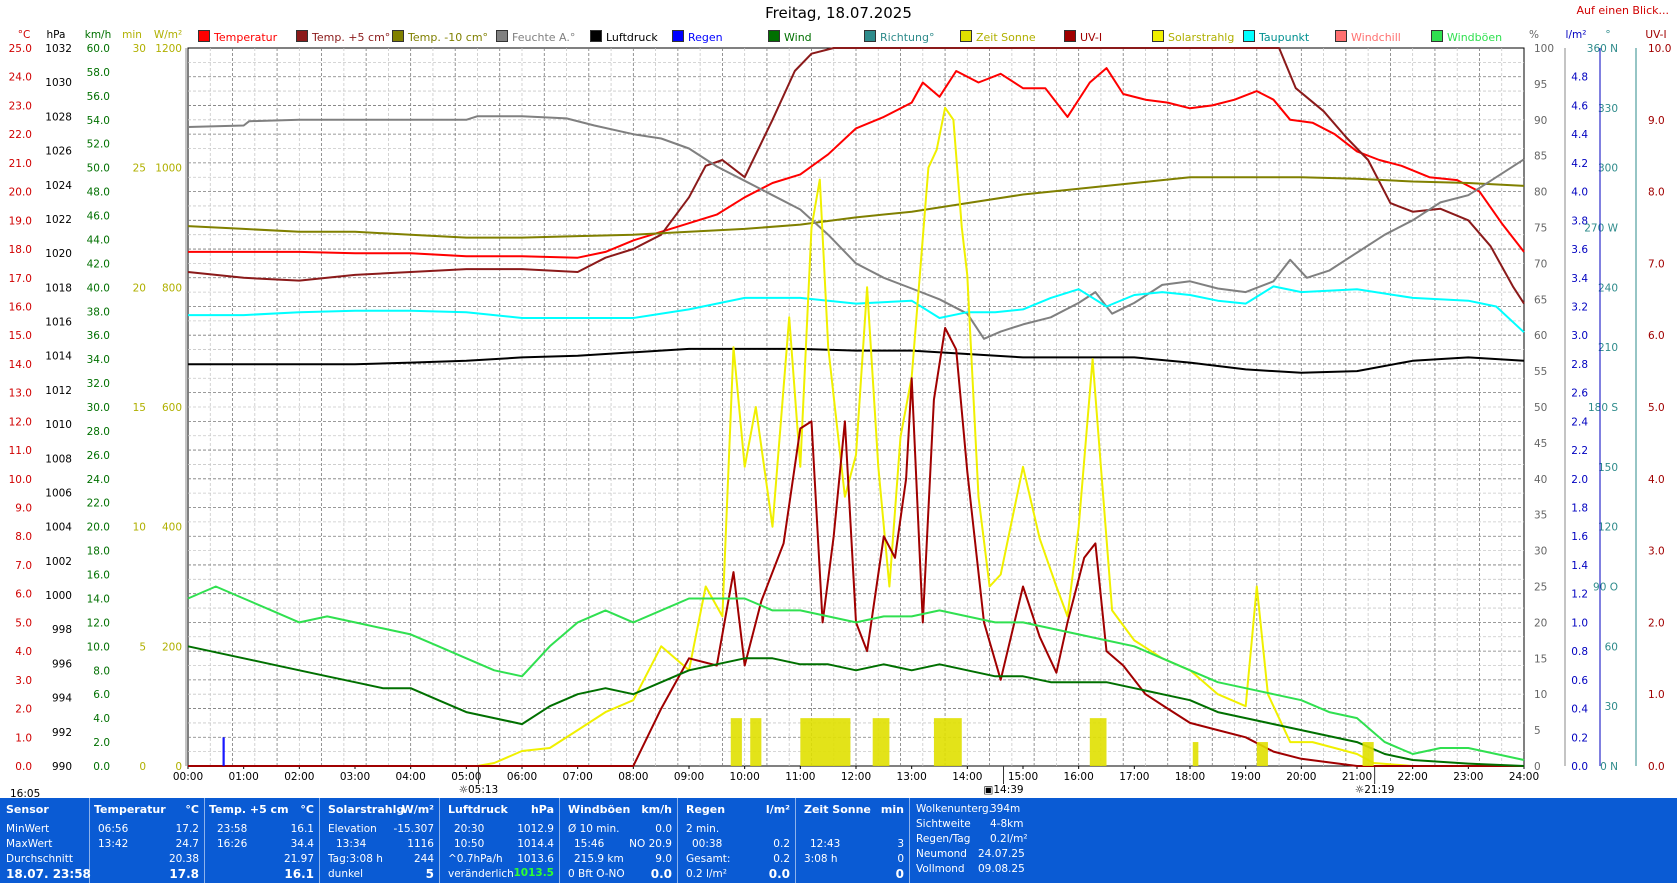 The height and width of the screenshot is (883, 1677). I want to click on misc-r1-label: Wolkenunterg., so click(954, 809).